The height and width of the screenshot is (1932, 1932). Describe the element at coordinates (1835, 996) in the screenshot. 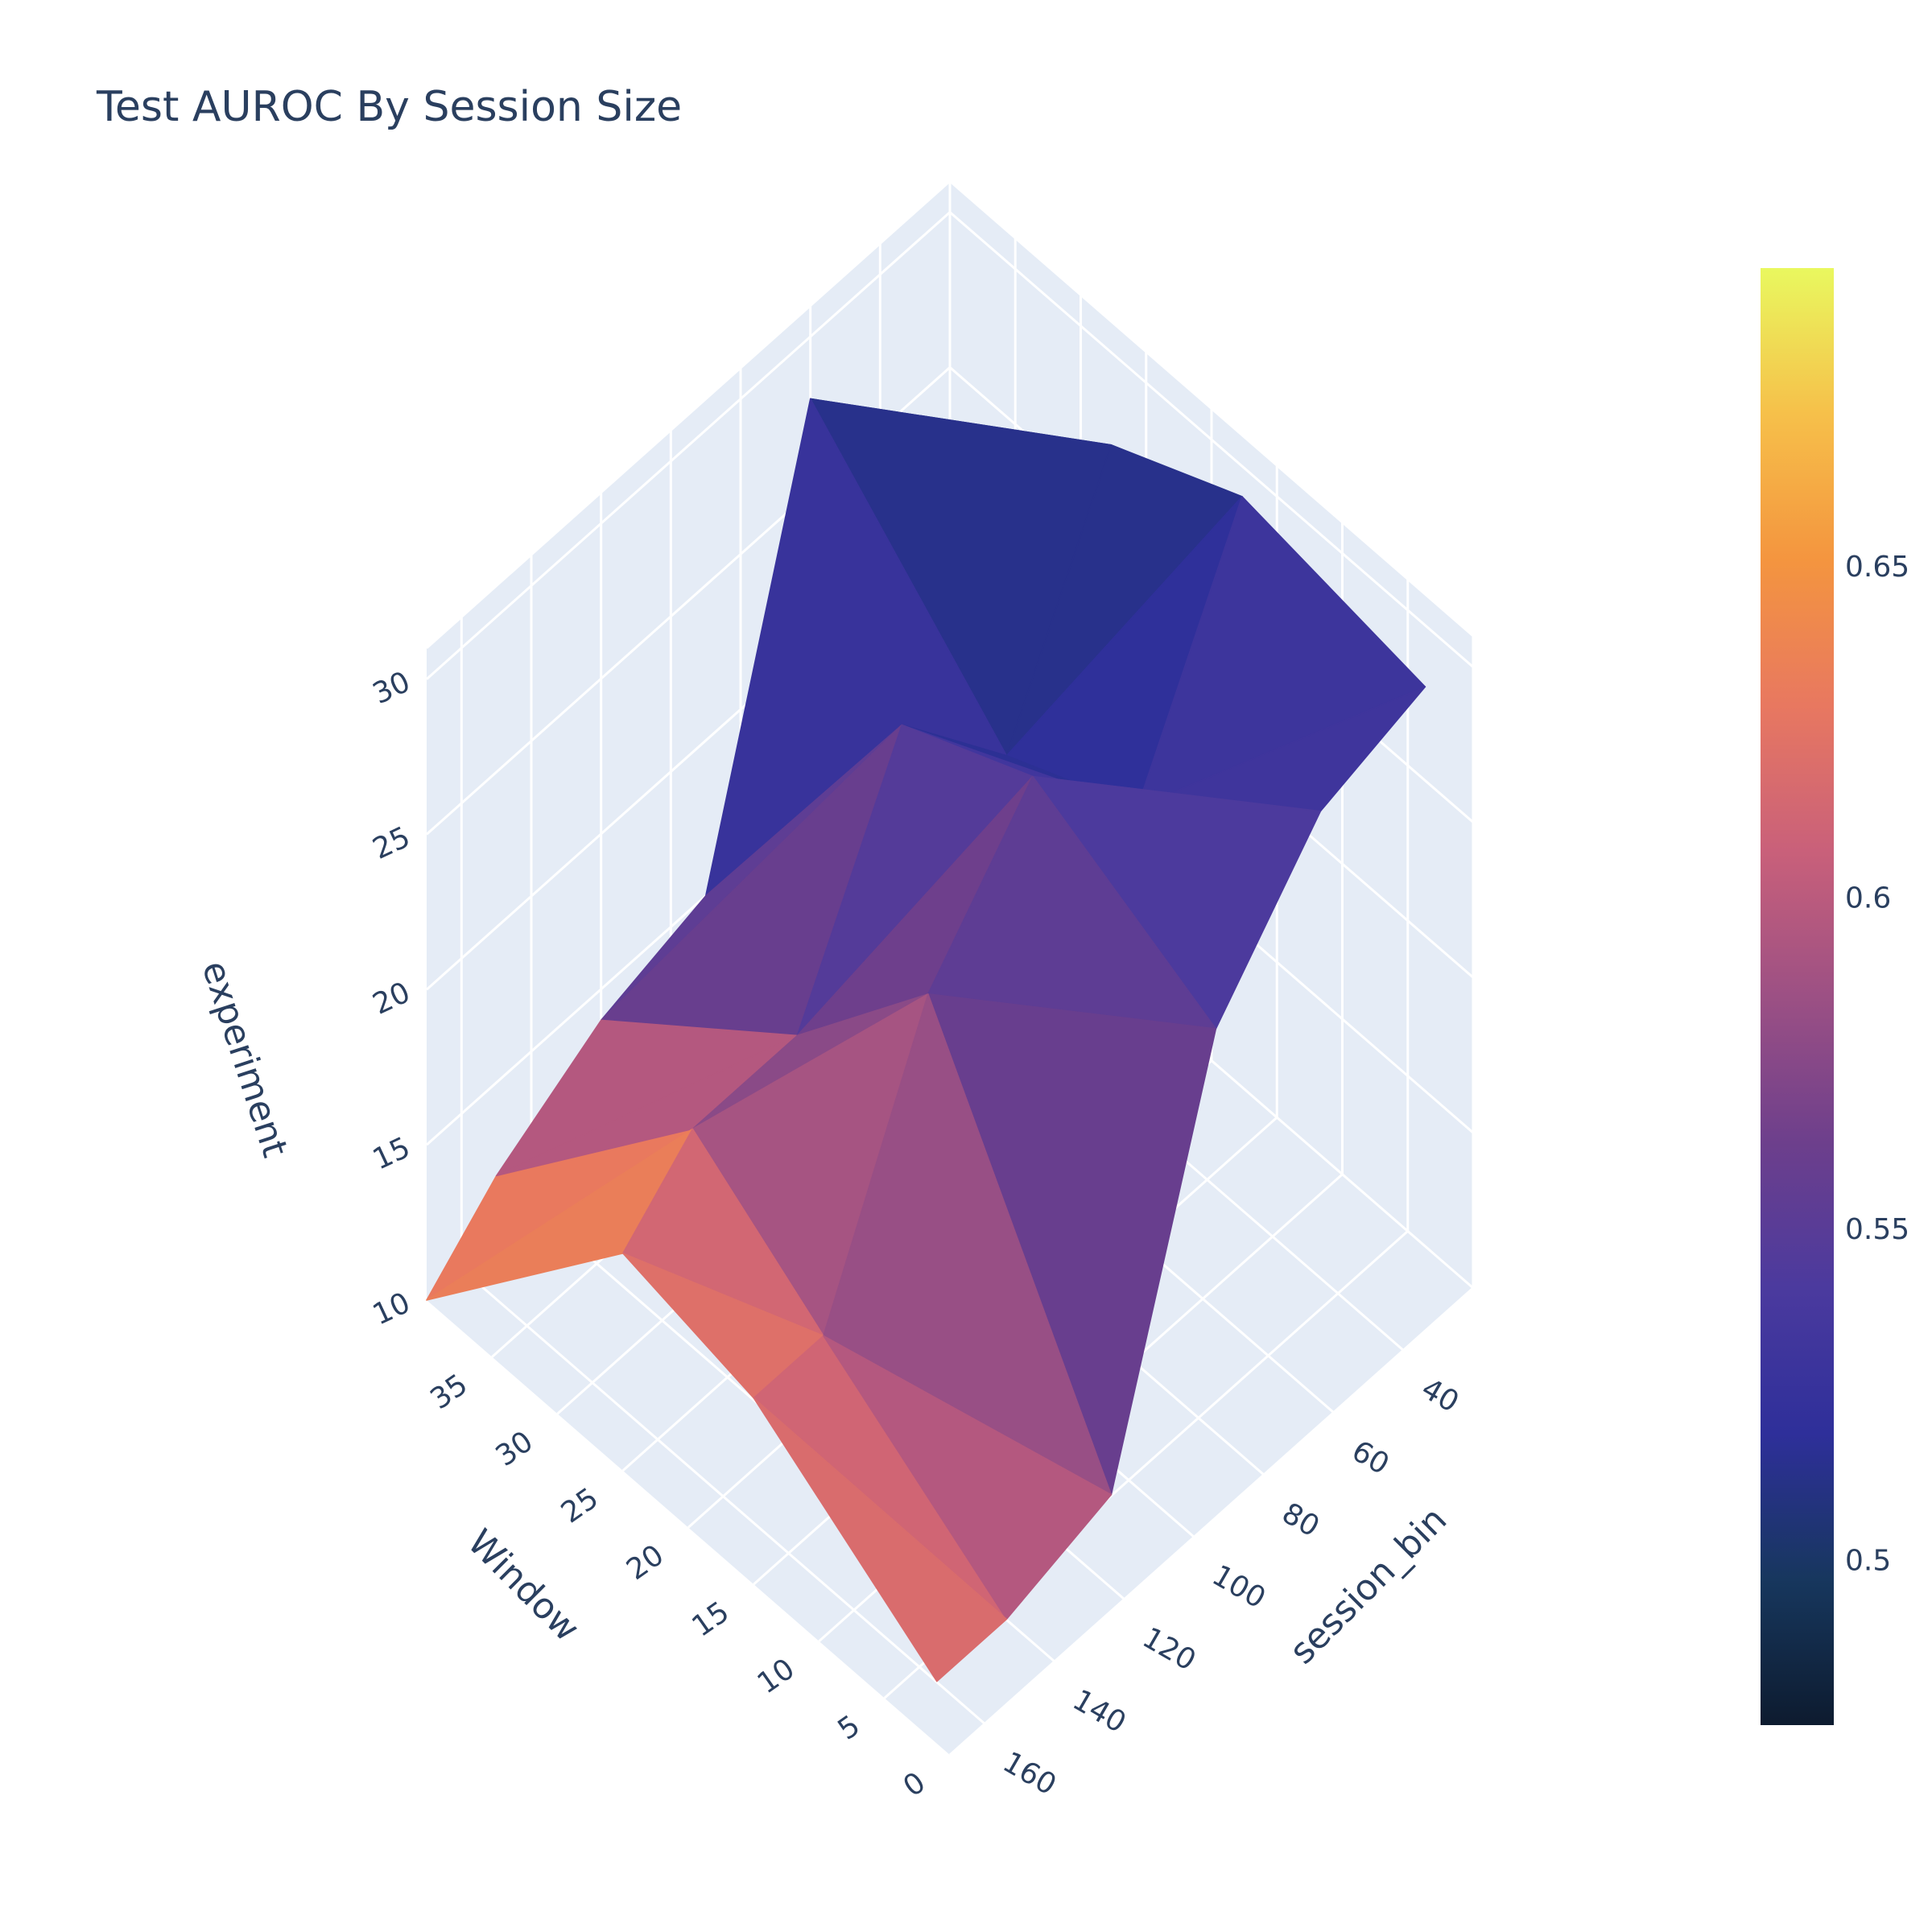

I see `colorbar: 0.5 0.55 0.6 0.65` at that location.